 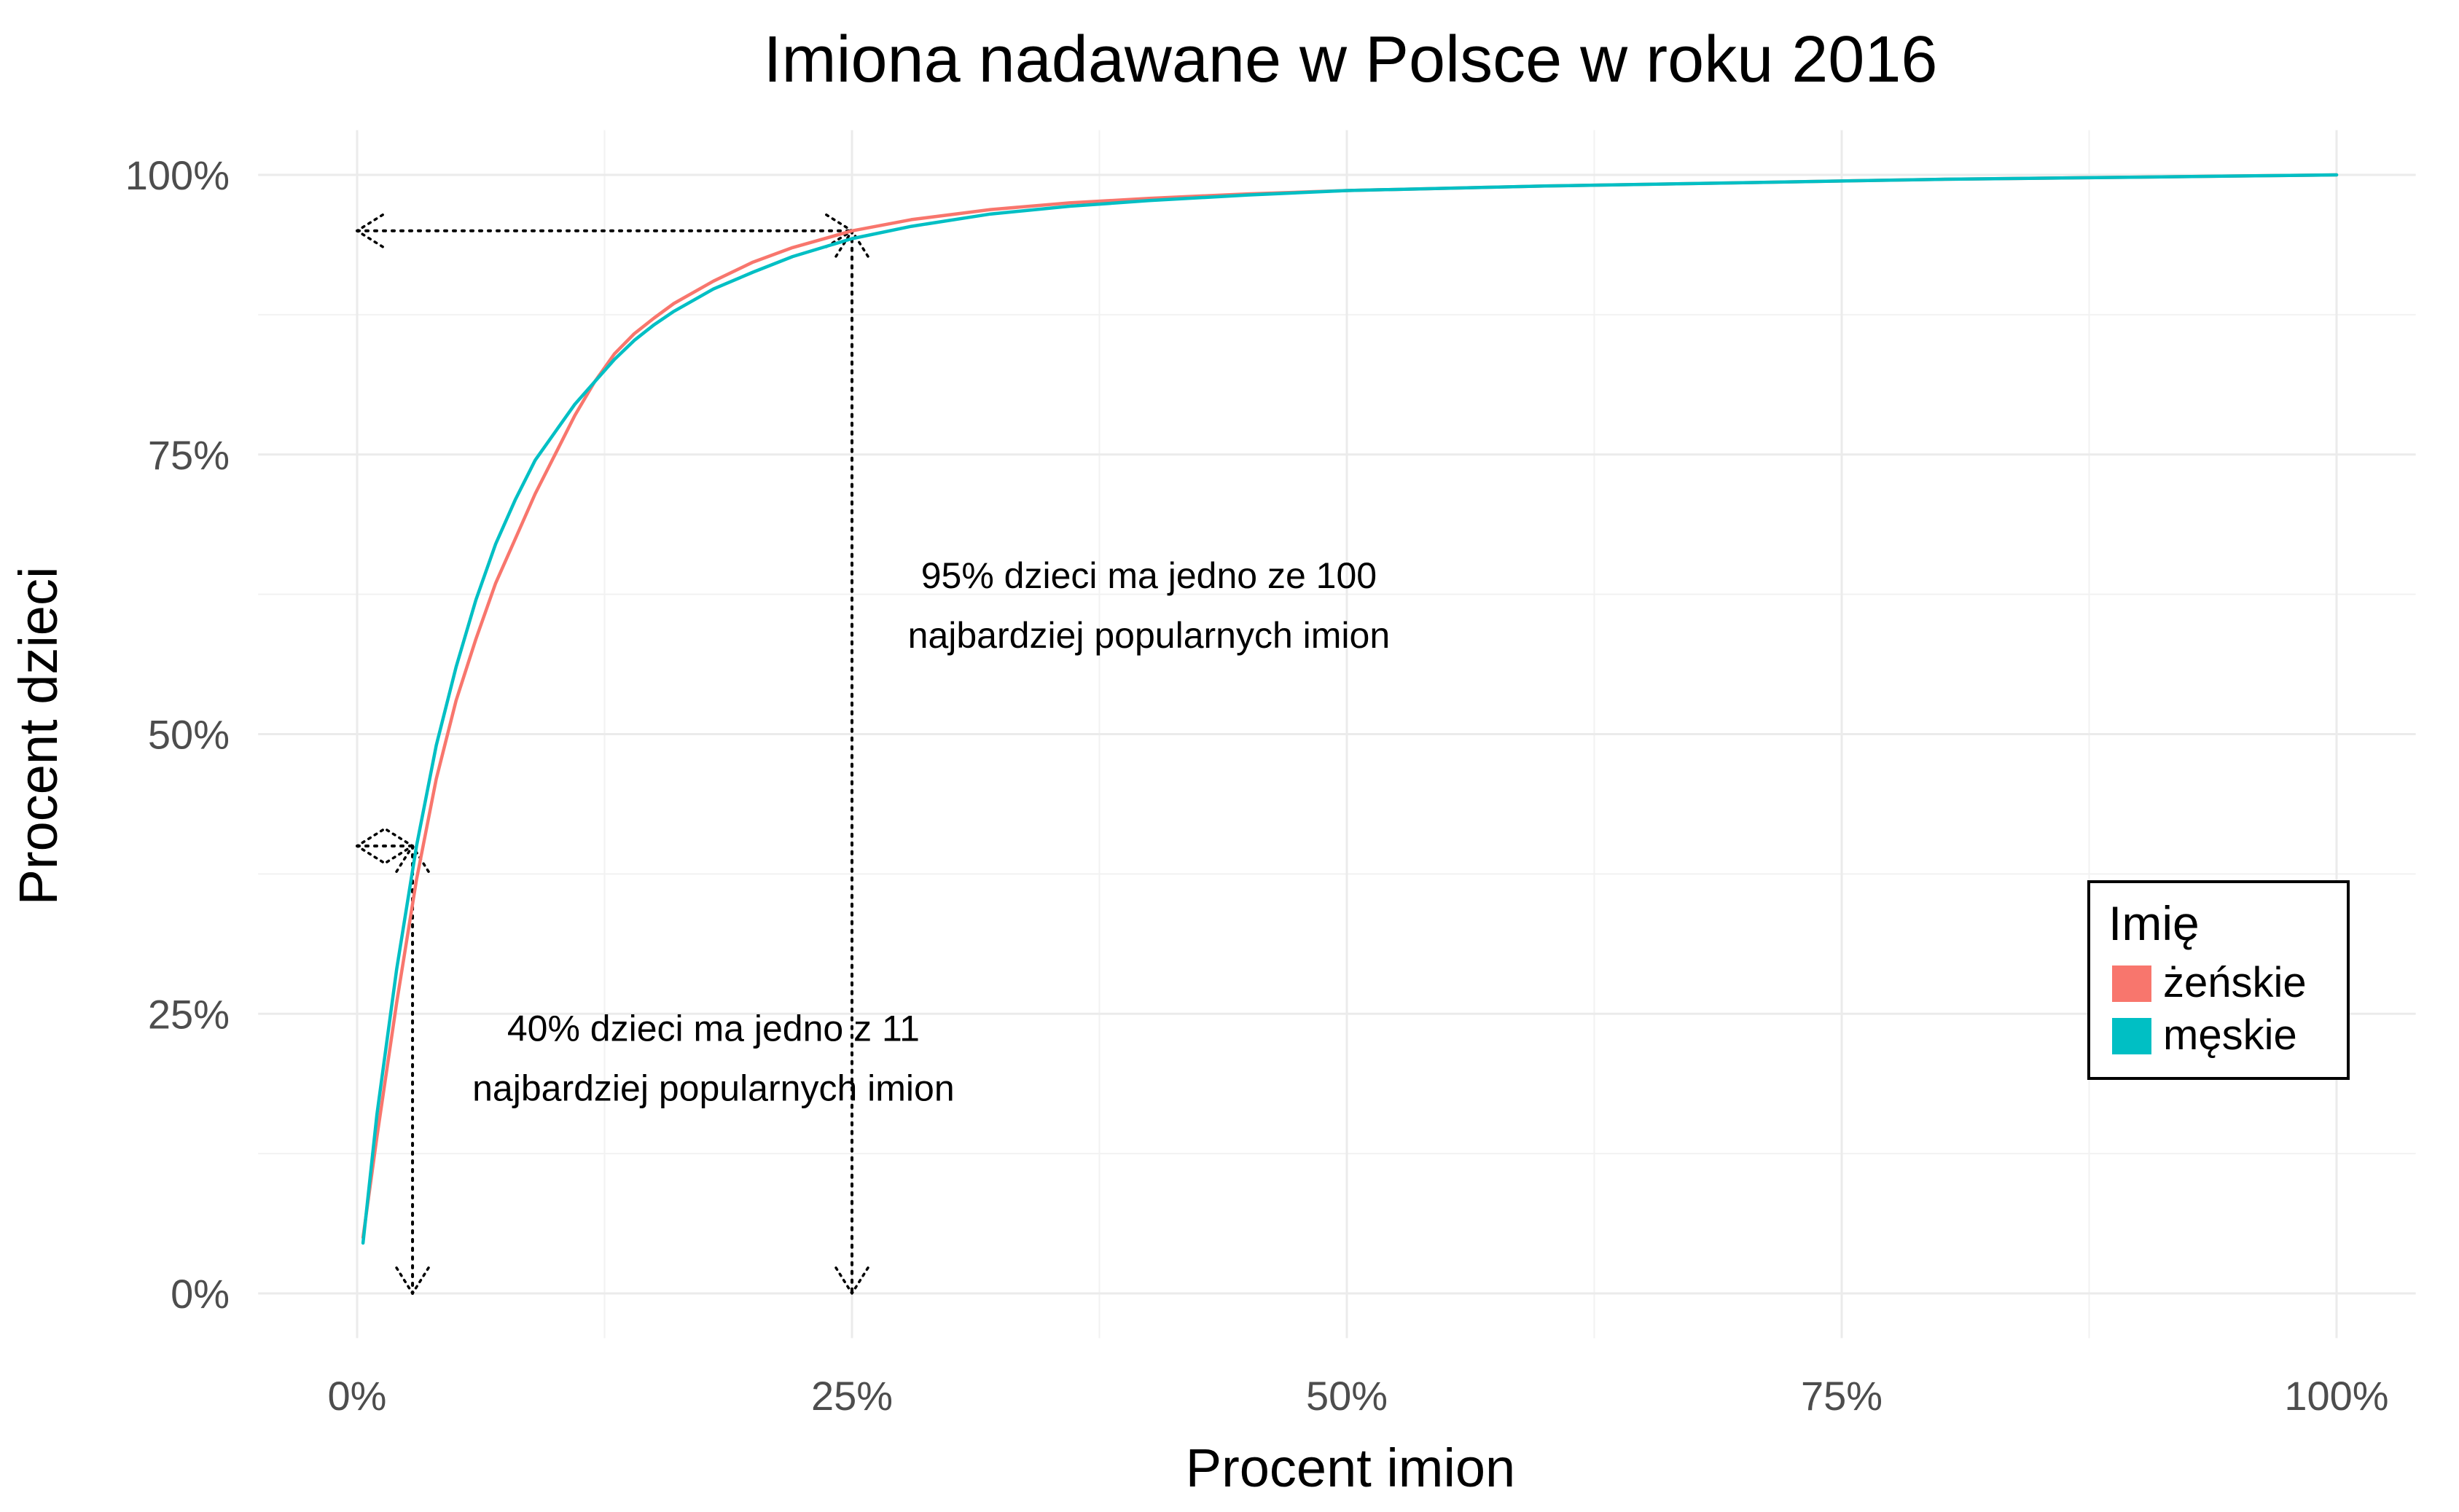 What do you see at coordinates (38, 737) in the screenshot?
I see `y-axis-title: Procent dzieci` at bounding box center [38, 737].